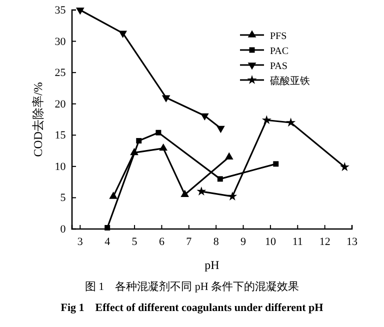 This screenshot has height=327, width=384. I want to click on y-tick-label: 5, so click(63, 198).